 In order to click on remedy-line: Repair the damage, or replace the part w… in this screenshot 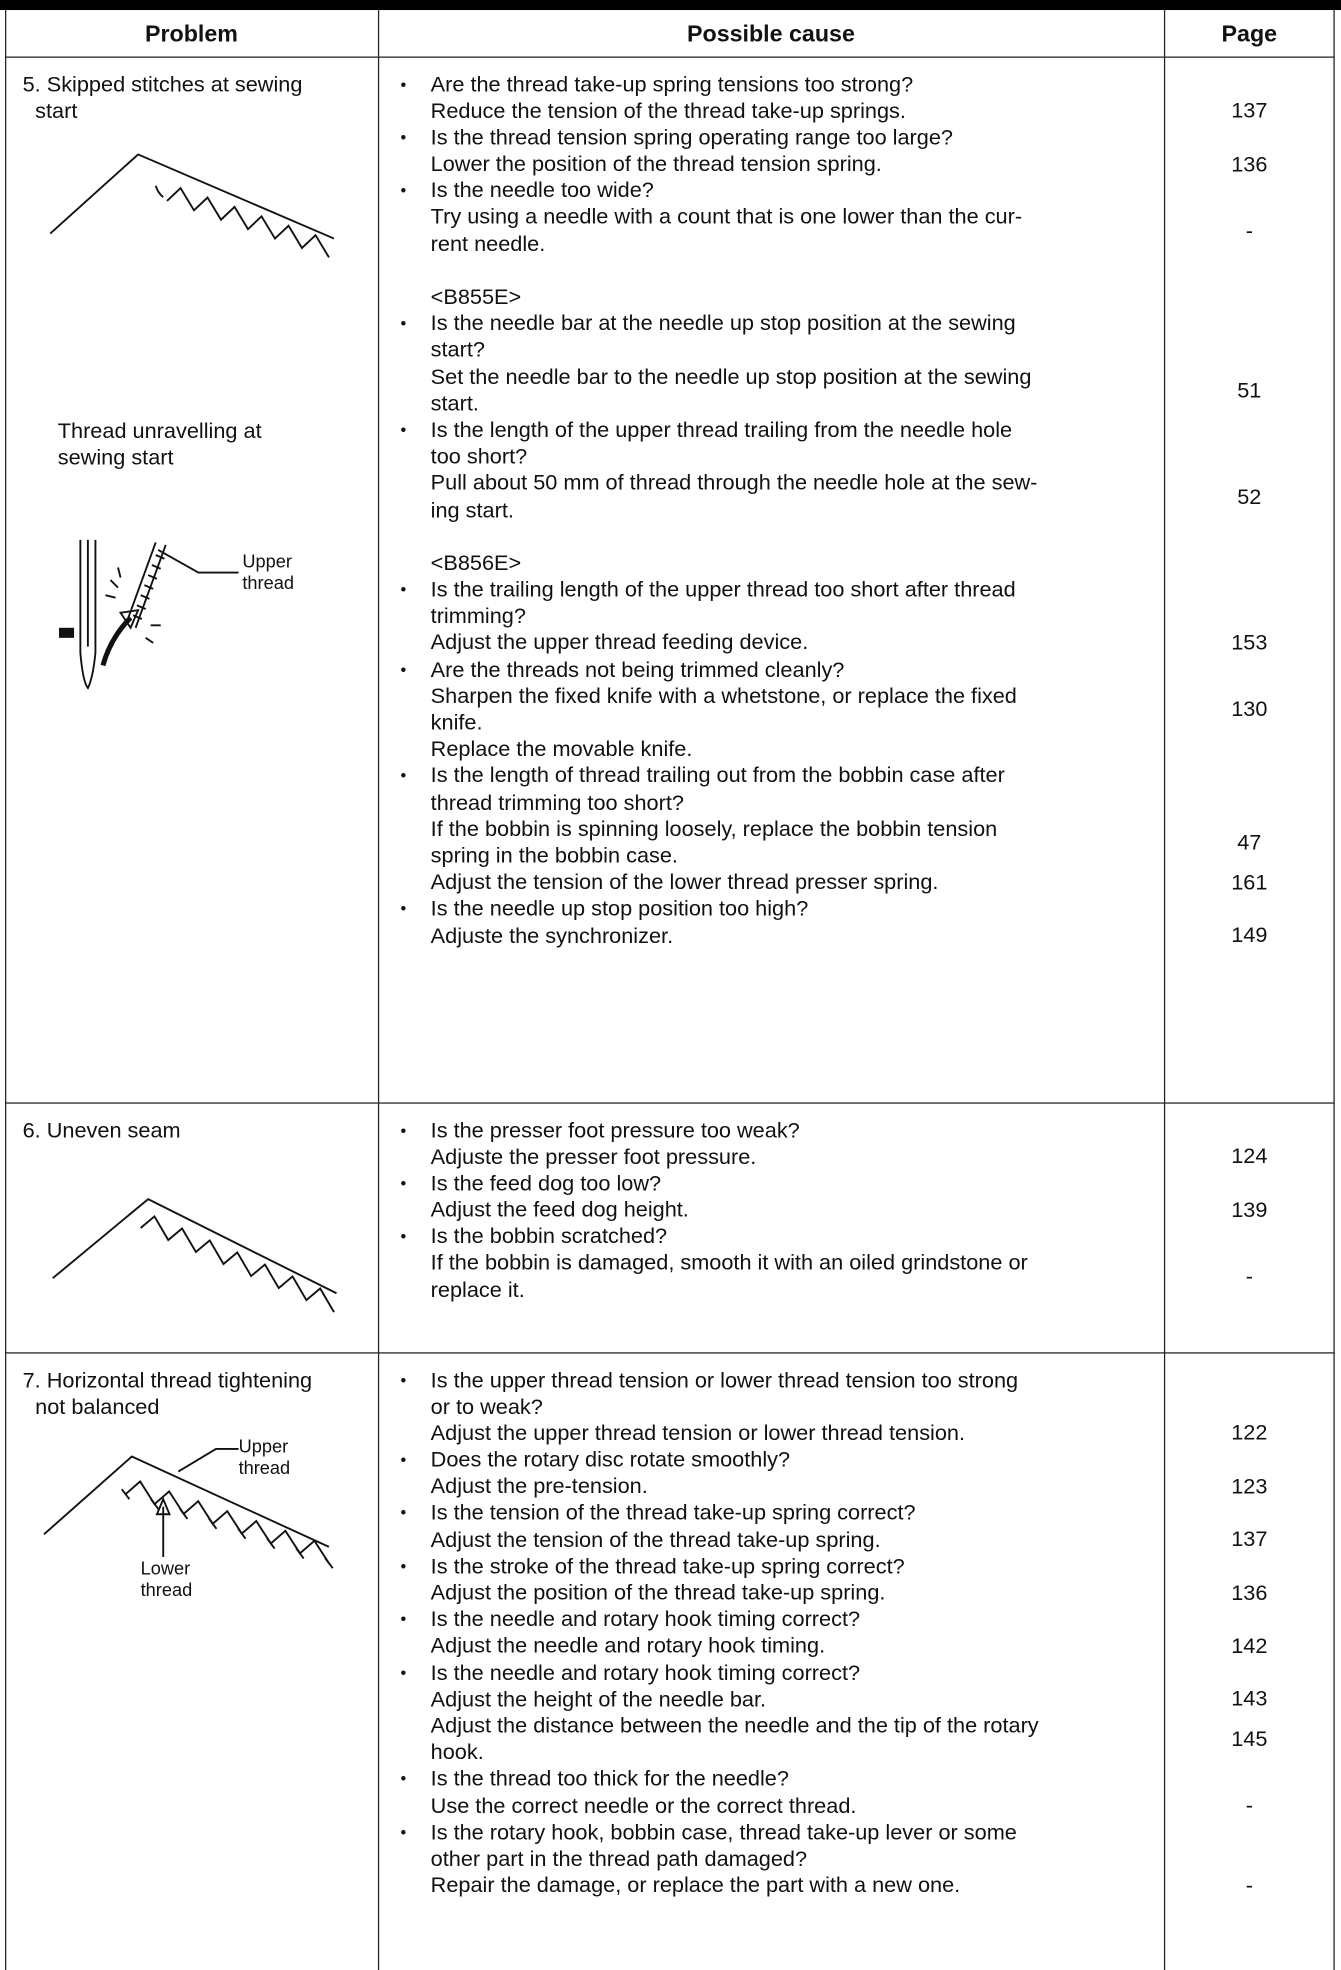, I will do `click(695, 1885)`.